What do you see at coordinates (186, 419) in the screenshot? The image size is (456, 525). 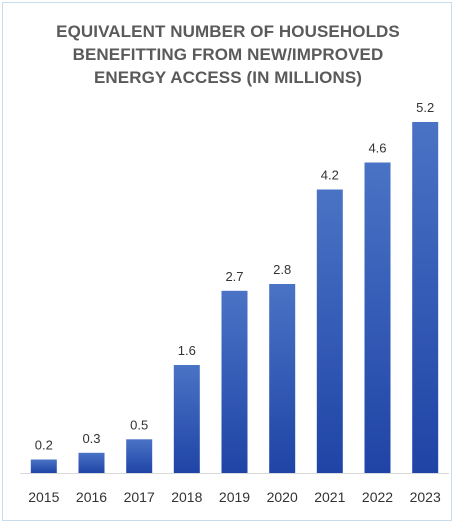 I see `bar-2018` at bounding box center [186, 419].